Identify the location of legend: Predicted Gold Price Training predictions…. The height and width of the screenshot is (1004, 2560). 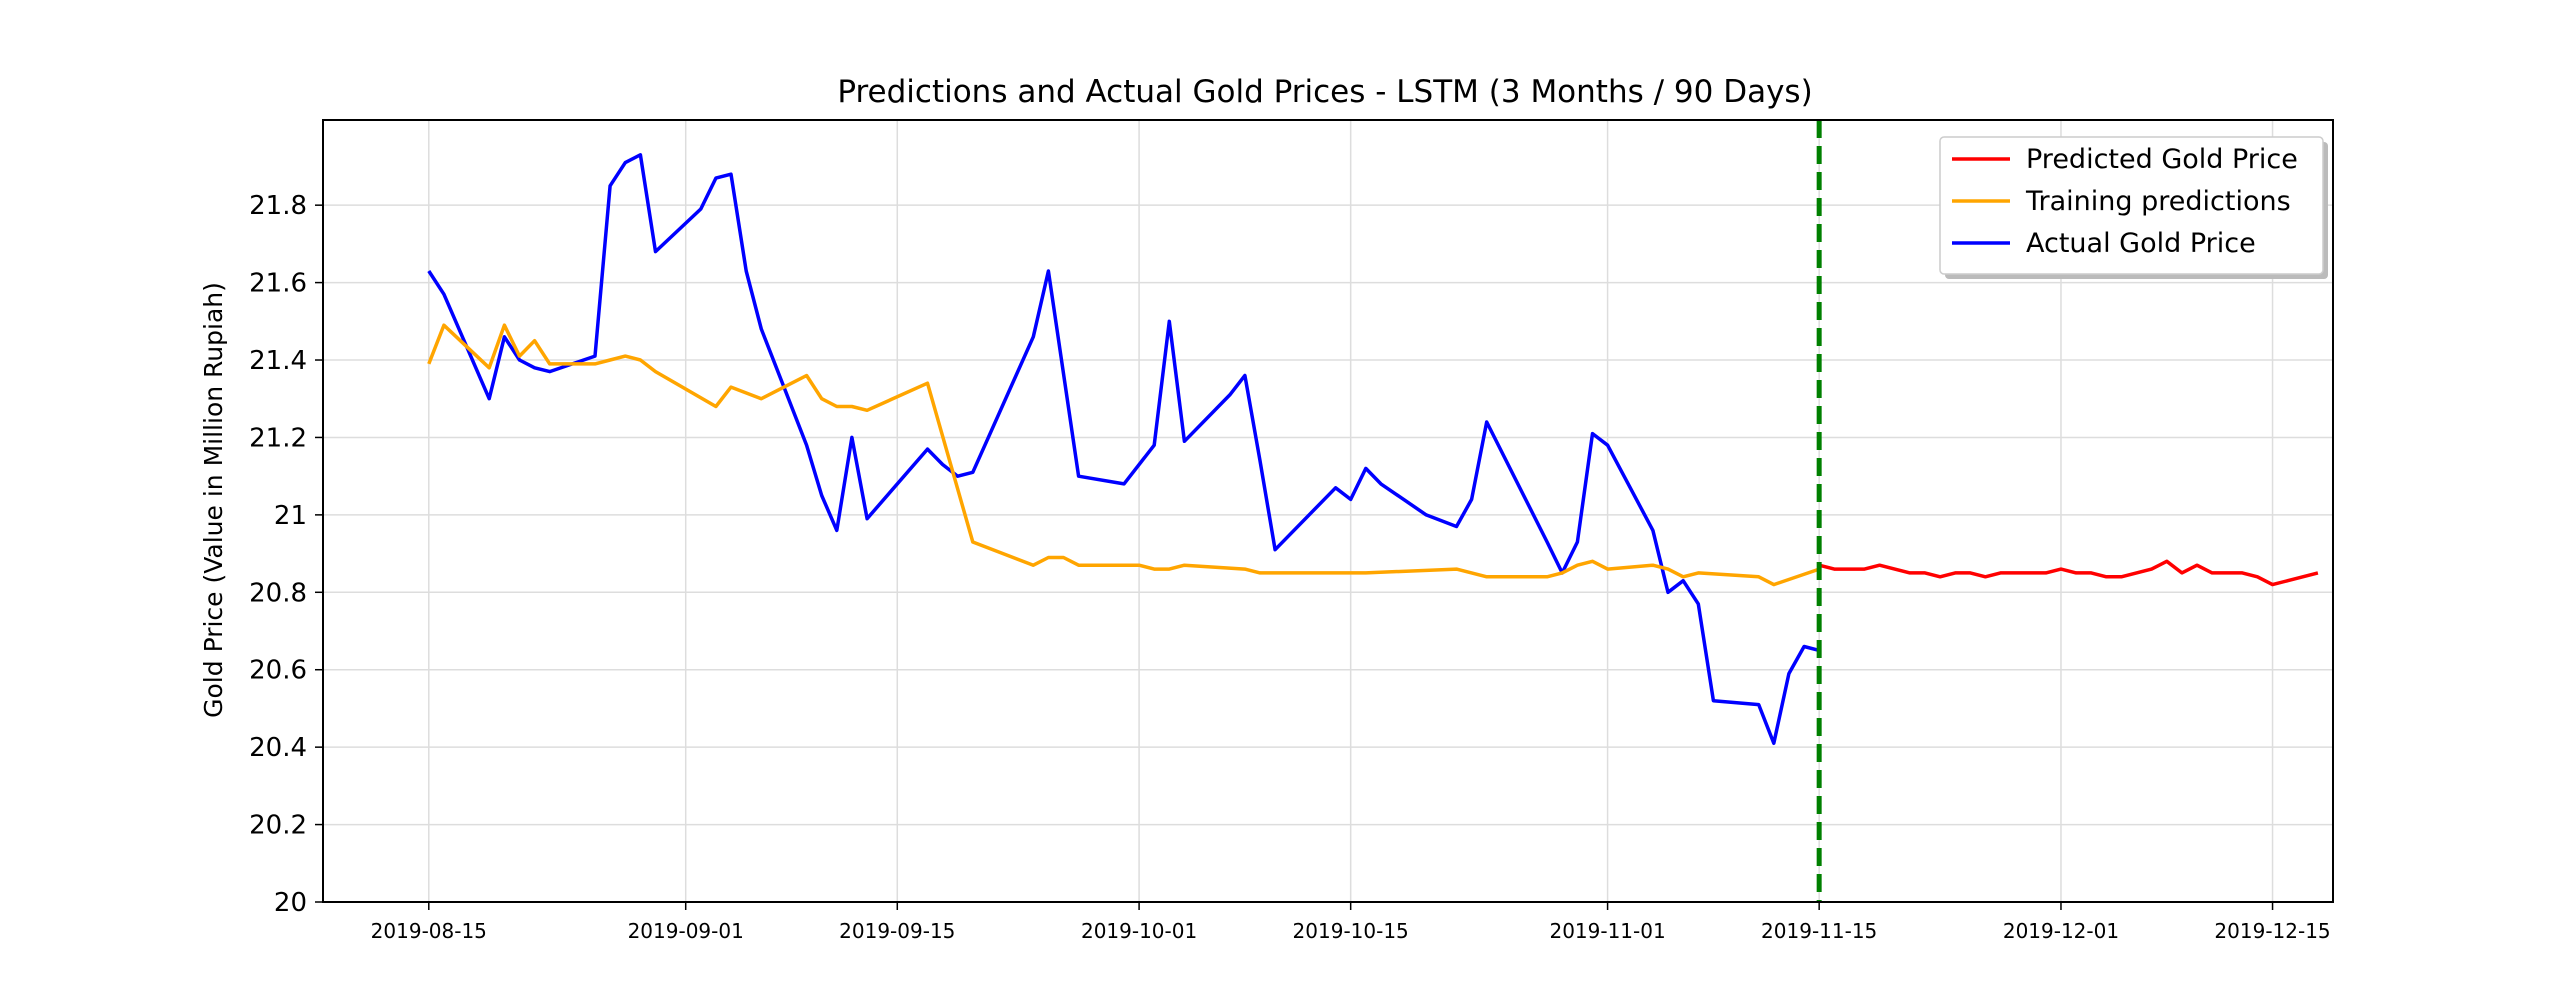
(2133, 207).